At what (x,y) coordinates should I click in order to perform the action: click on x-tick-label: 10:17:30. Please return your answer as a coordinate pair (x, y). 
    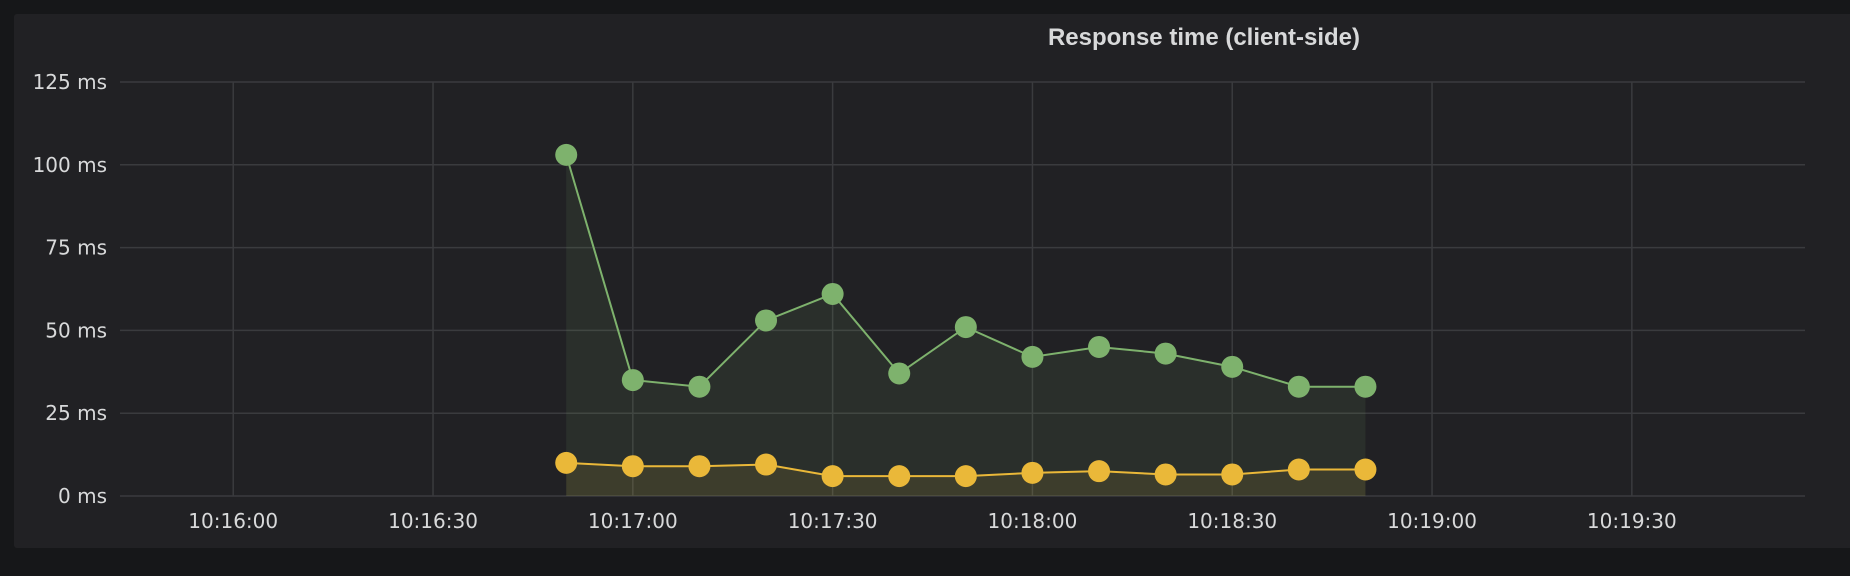
    Looking at the image, I should click on (833, 521).